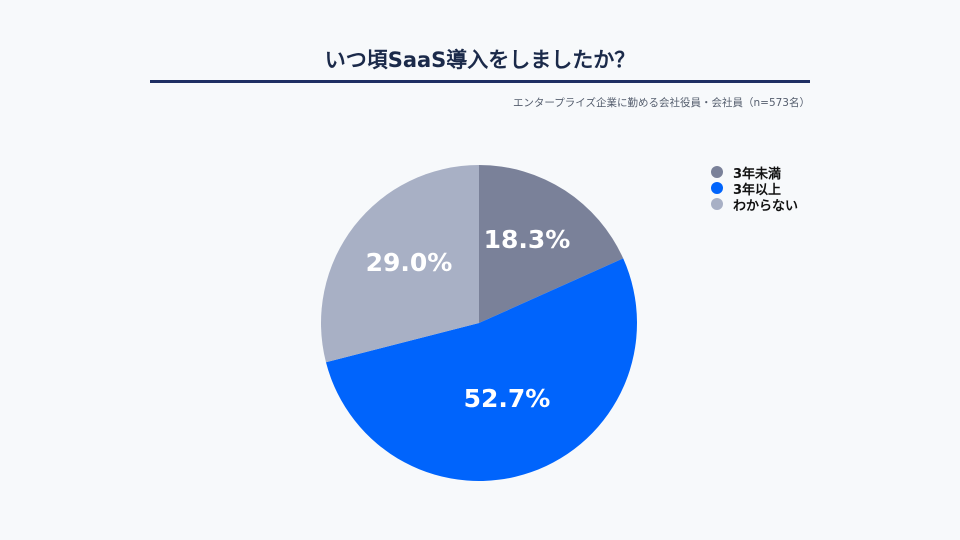 The image size is (960, 540). Describe the element at coordinates (757, 174) in the screenshot. I see `legend-label: 3年未満` at that location.